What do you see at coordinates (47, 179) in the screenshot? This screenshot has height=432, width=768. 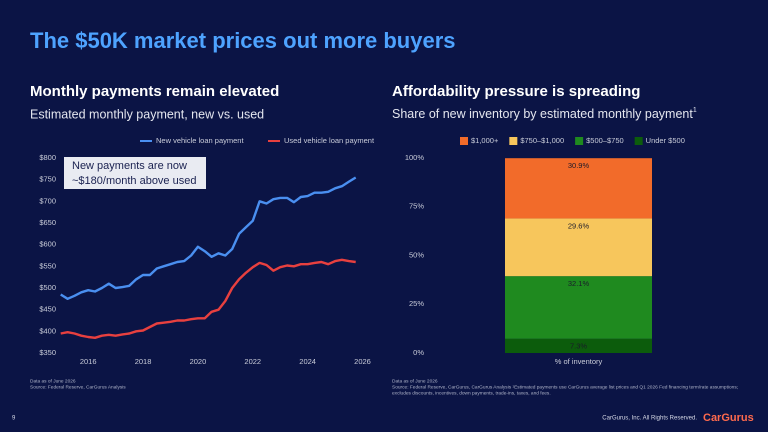 I see `y-tick-label: $750` at bounding box center [47, 179].